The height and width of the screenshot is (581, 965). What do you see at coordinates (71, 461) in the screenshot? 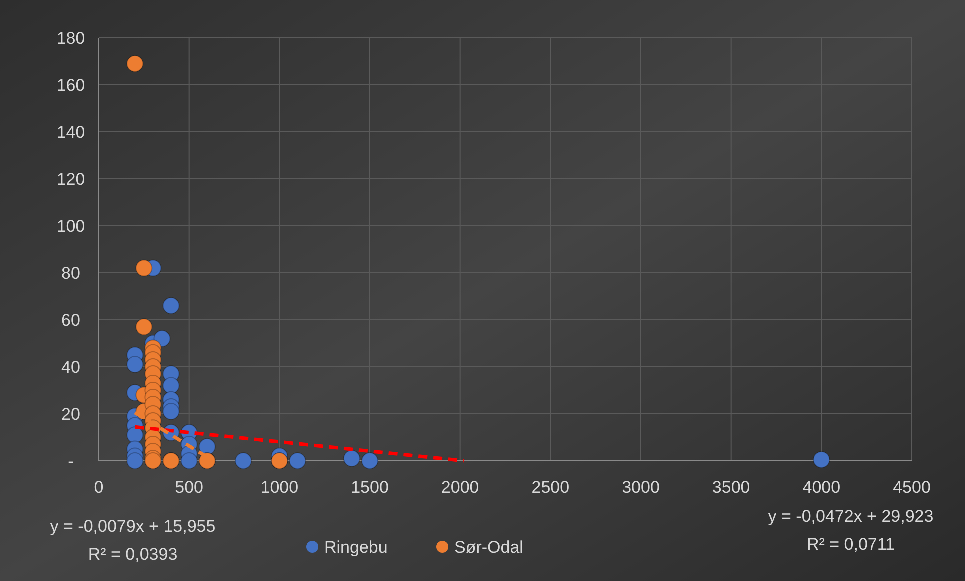
I see `y-tick-label: -` at bounding box center [71, 461].